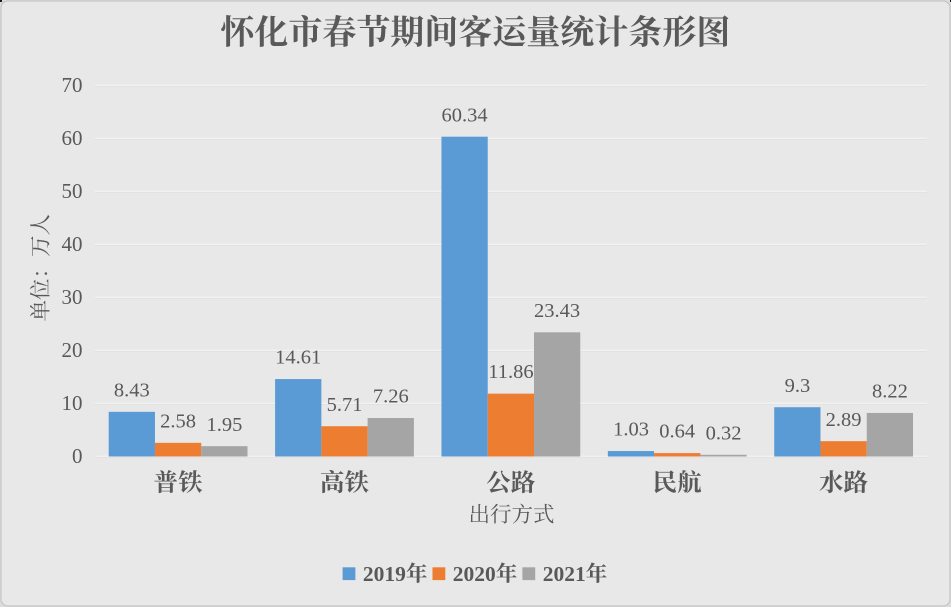 The height and width of the screenshot is (607, 951). What do you see at coordinates (224, 425) in the screenshot?
I see `svg-text: 1.95` at bounding box center [224, 425].